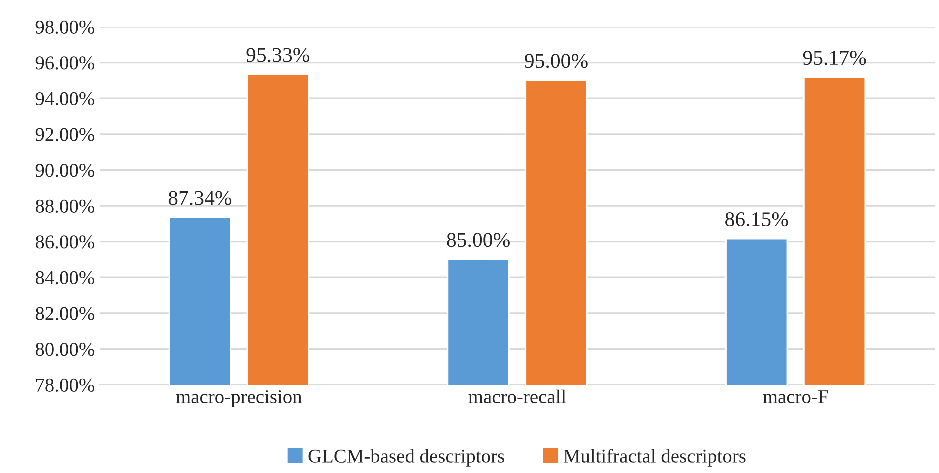  Describe the element at coordinates (757, 219) in the screenshot. I see `data-label: 86.15%` at that location.